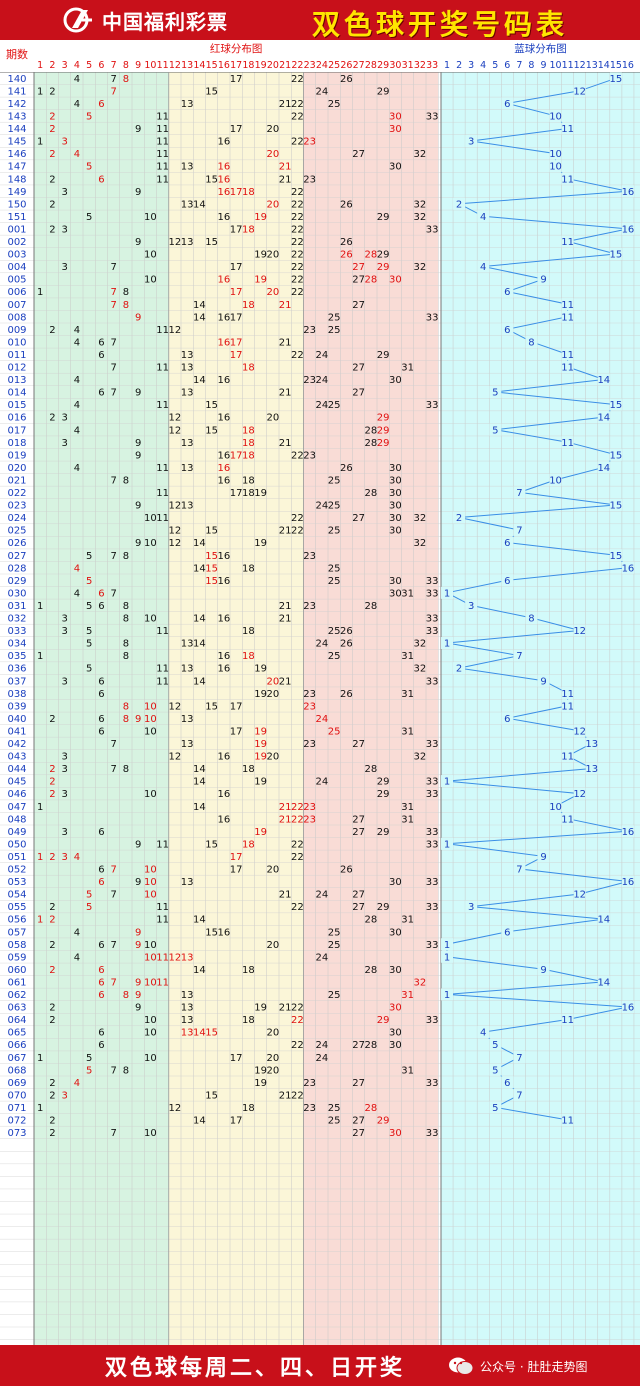  I want to click on issue-number: 056, so click(16, 920).